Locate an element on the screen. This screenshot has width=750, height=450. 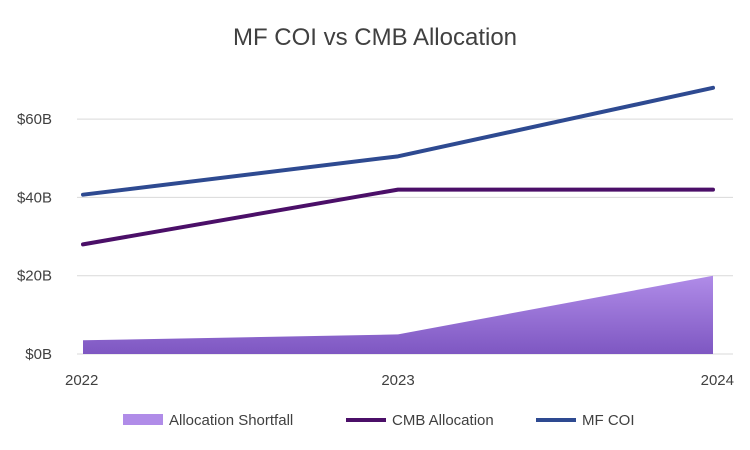
legend: Allocation Shortfall CMB Allocation MF COI is located at coordinates (379, 420).